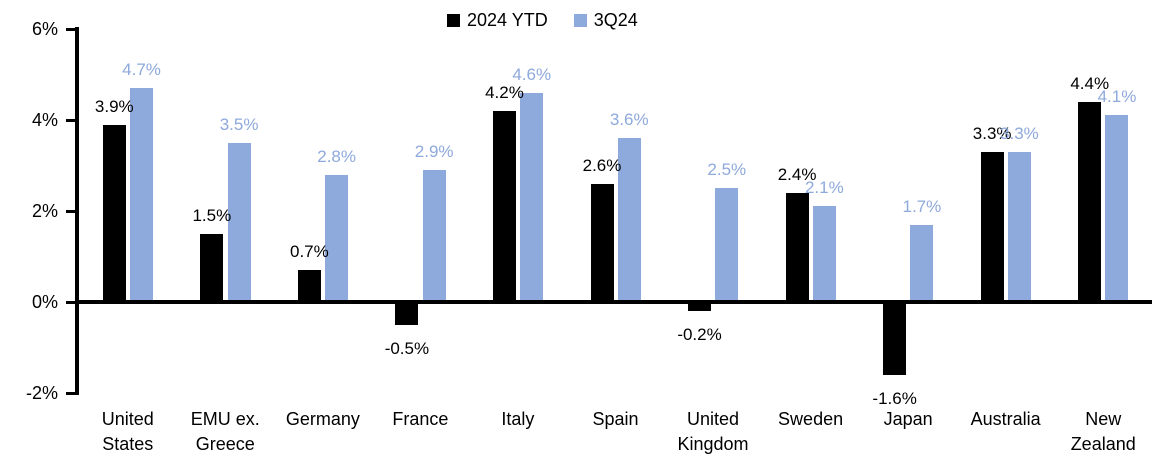 The image size is (1152, 465). I want to click on legend-label-2024-ytd: 2024 YTD, so click(507, 20).